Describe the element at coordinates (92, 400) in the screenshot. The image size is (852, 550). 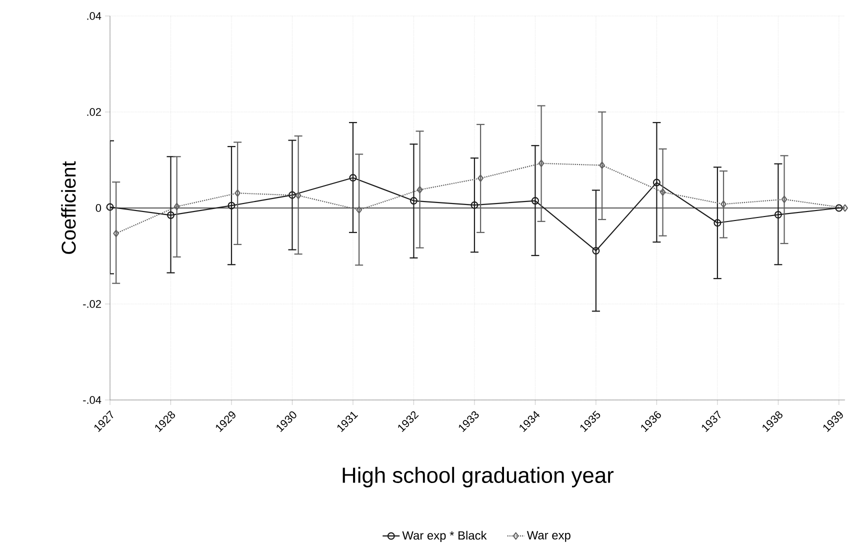
I see `y-tick-label: -.04` at that location.